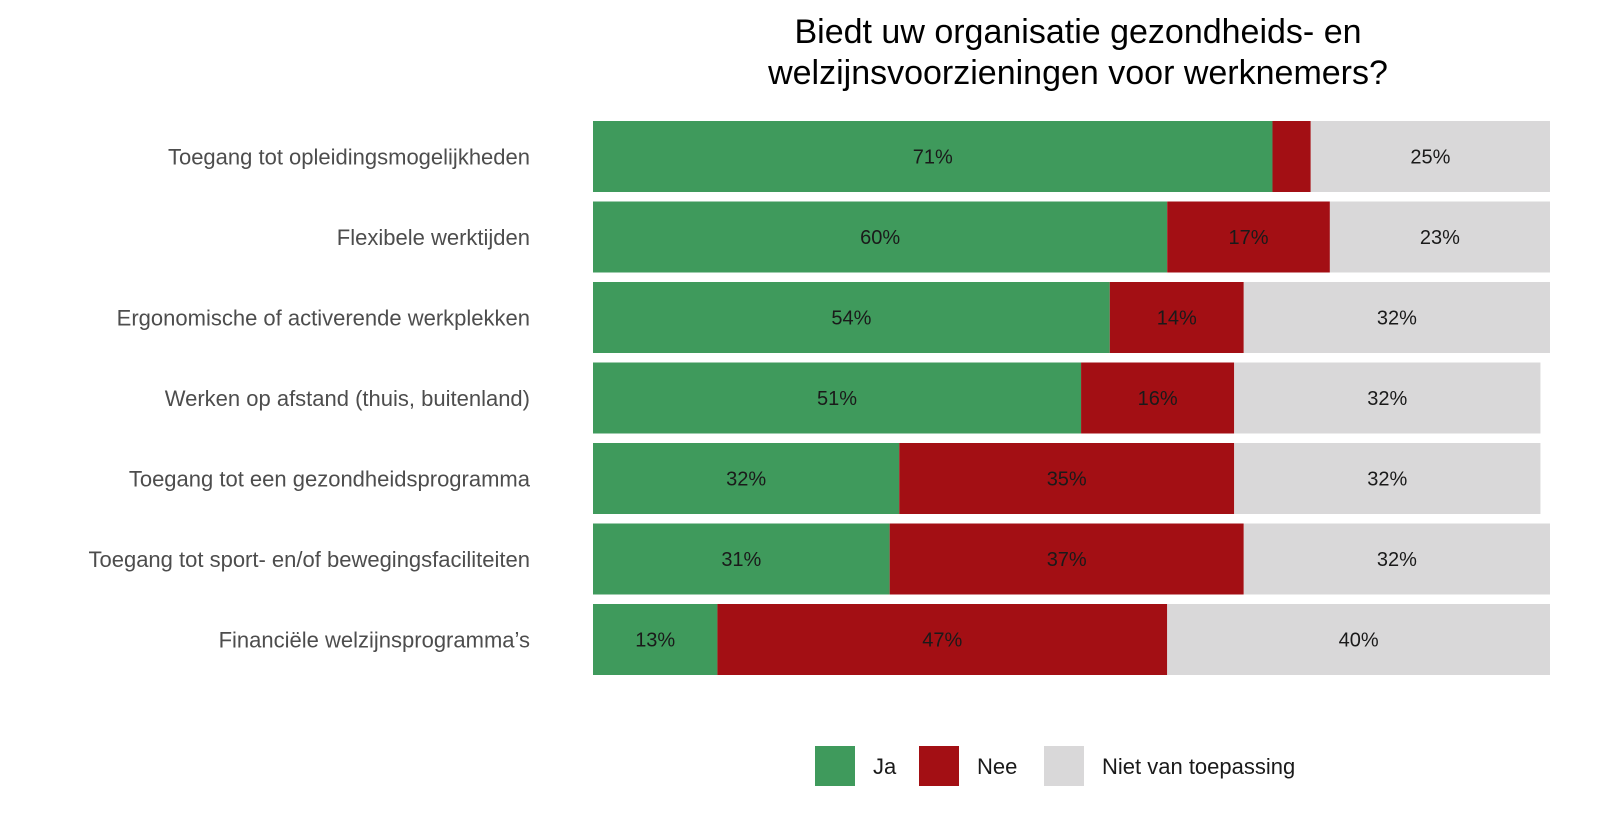  Describe the element at coordinates (1077, 32) in the screenshot. I see `chart-title-line-1: Biedt uw organisatie gezondheids- en` at that location.